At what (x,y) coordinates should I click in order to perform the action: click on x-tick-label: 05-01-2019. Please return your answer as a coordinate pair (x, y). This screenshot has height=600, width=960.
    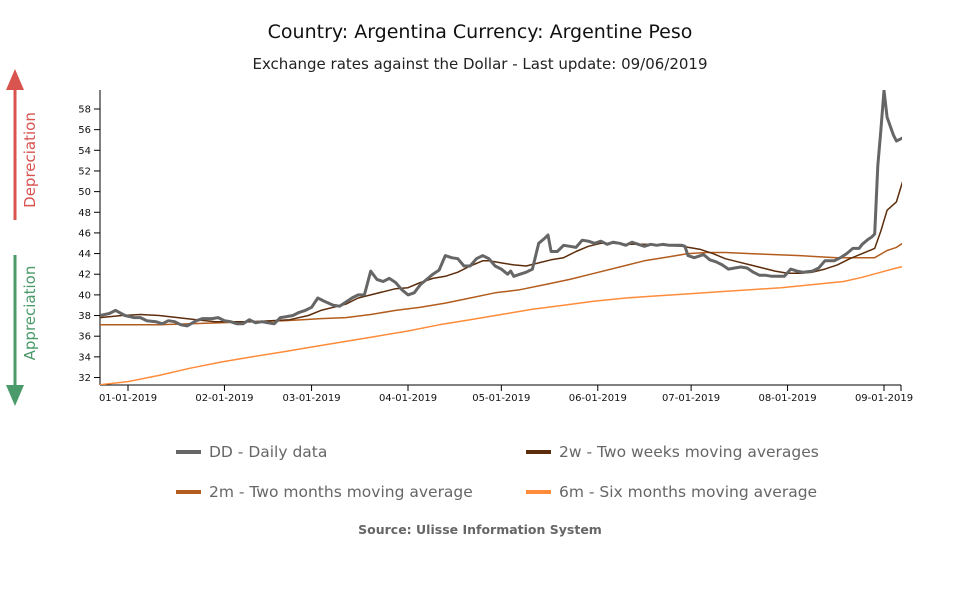
    Looking at the image, I should click on (501, 398).